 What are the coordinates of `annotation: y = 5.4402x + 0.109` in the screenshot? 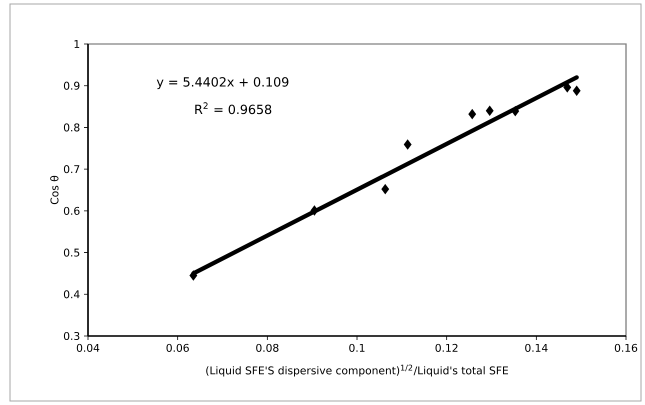 It's located at (222, 83).